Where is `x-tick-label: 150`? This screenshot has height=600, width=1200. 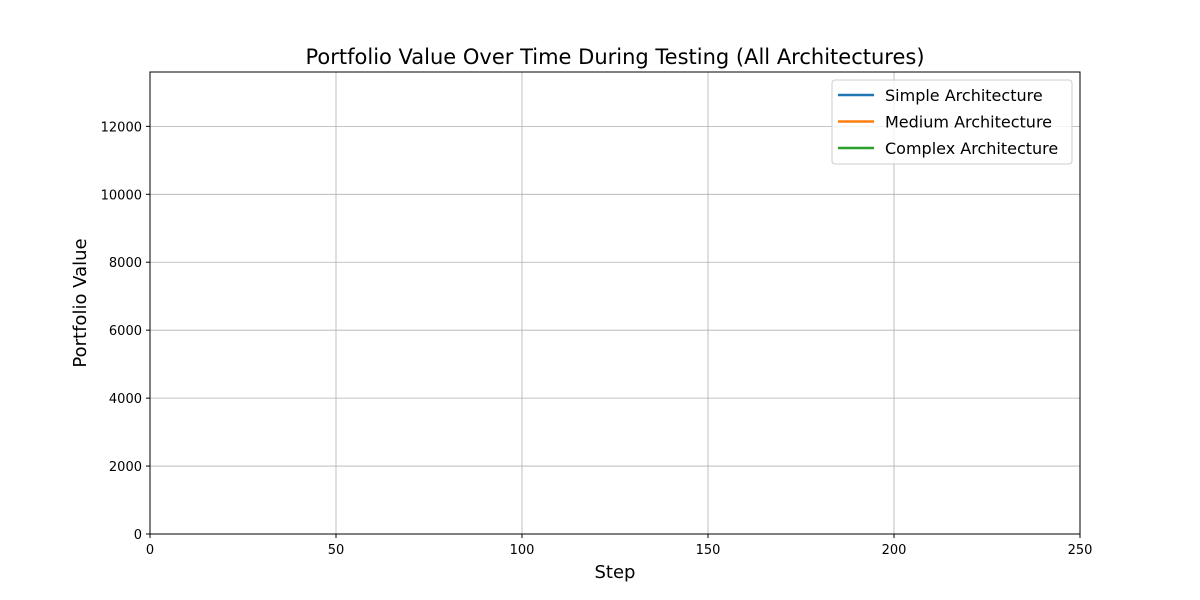 x-tick-label: 150 is located at coordinates (708, 550).